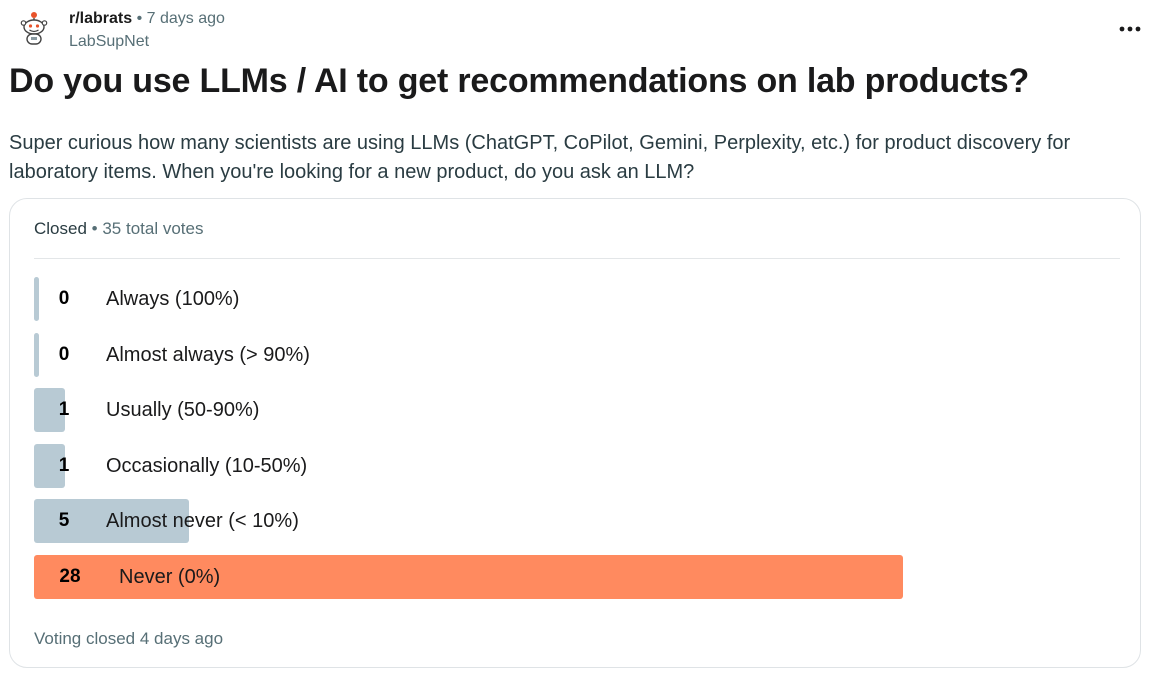 This screenshot has height=678, width=1149. I want to click on poll-option: 0 Always (100%), so click(577, 299).